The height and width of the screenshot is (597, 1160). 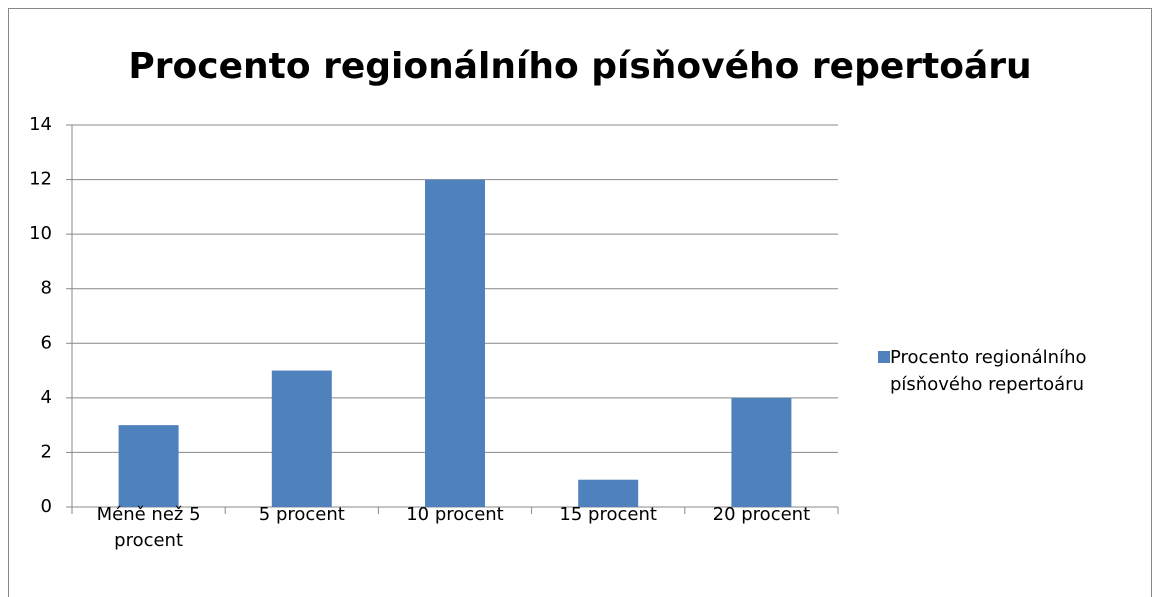 What do you see at coordinates (46, 506) in the screenshot?
I see `y-tick-label: 0` at bounding box center [46, 506].